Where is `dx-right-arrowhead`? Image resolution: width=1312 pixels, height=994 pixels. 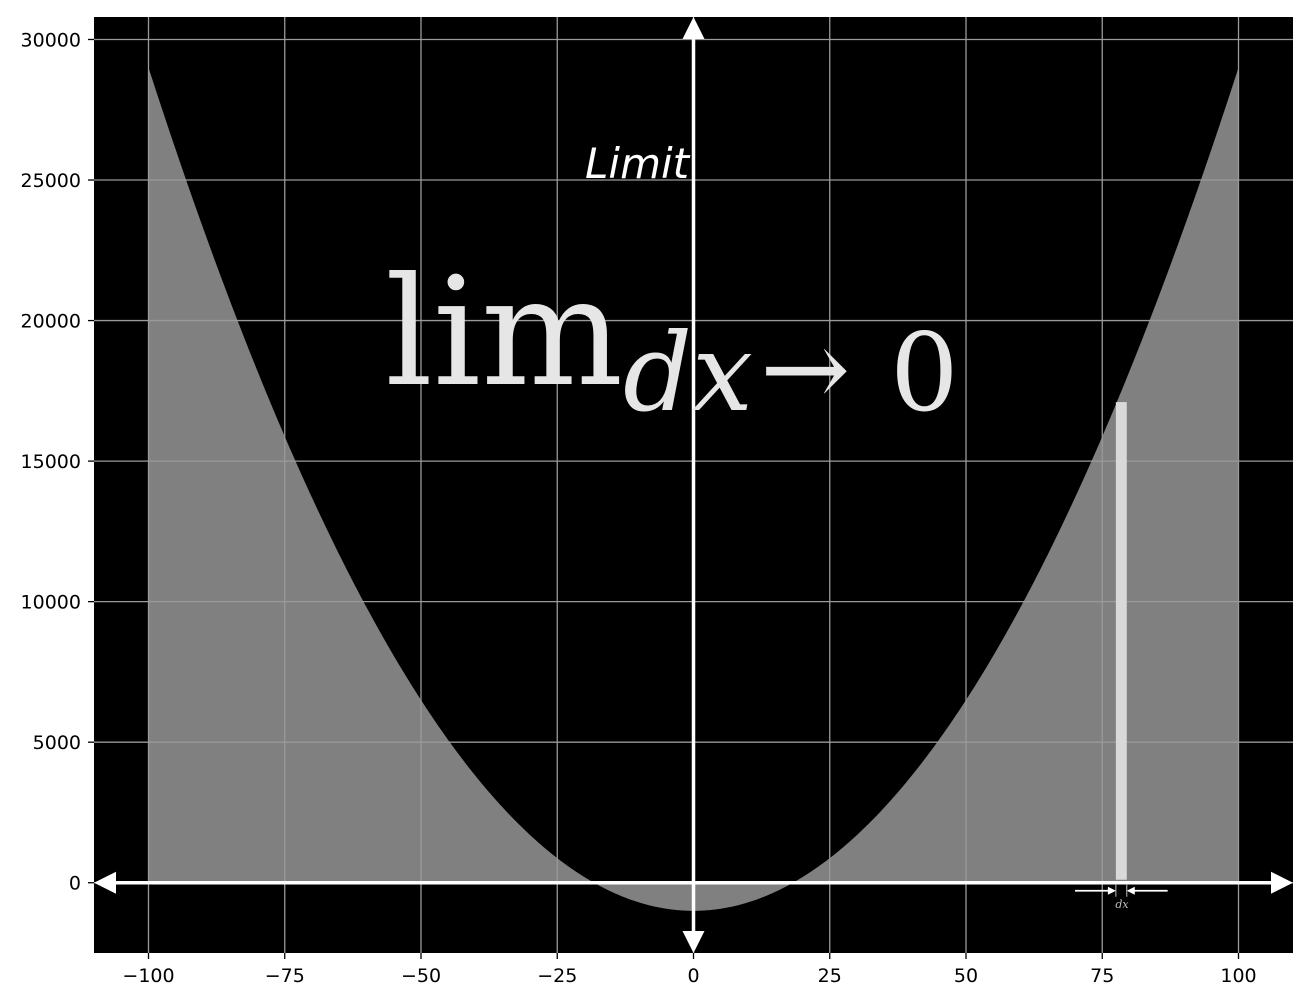 dx-right-arrowhead is located at coordinates (1130, 890).